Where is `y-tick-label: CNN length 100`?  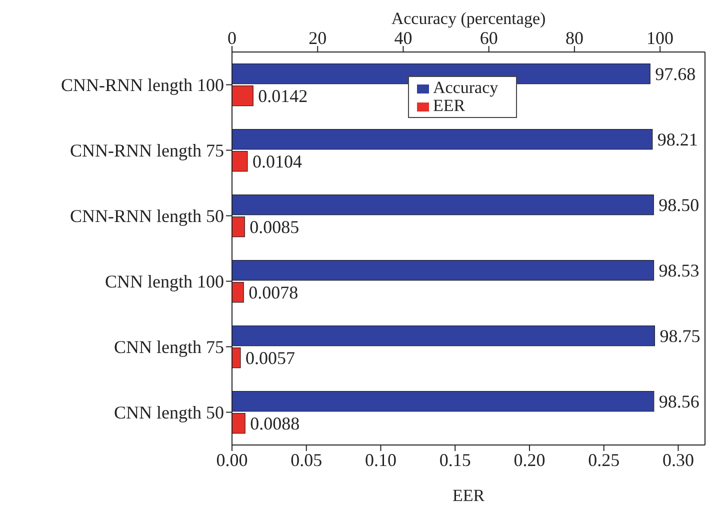 y-tick-label: CNN length 100 is located at coordinates (164, 282).